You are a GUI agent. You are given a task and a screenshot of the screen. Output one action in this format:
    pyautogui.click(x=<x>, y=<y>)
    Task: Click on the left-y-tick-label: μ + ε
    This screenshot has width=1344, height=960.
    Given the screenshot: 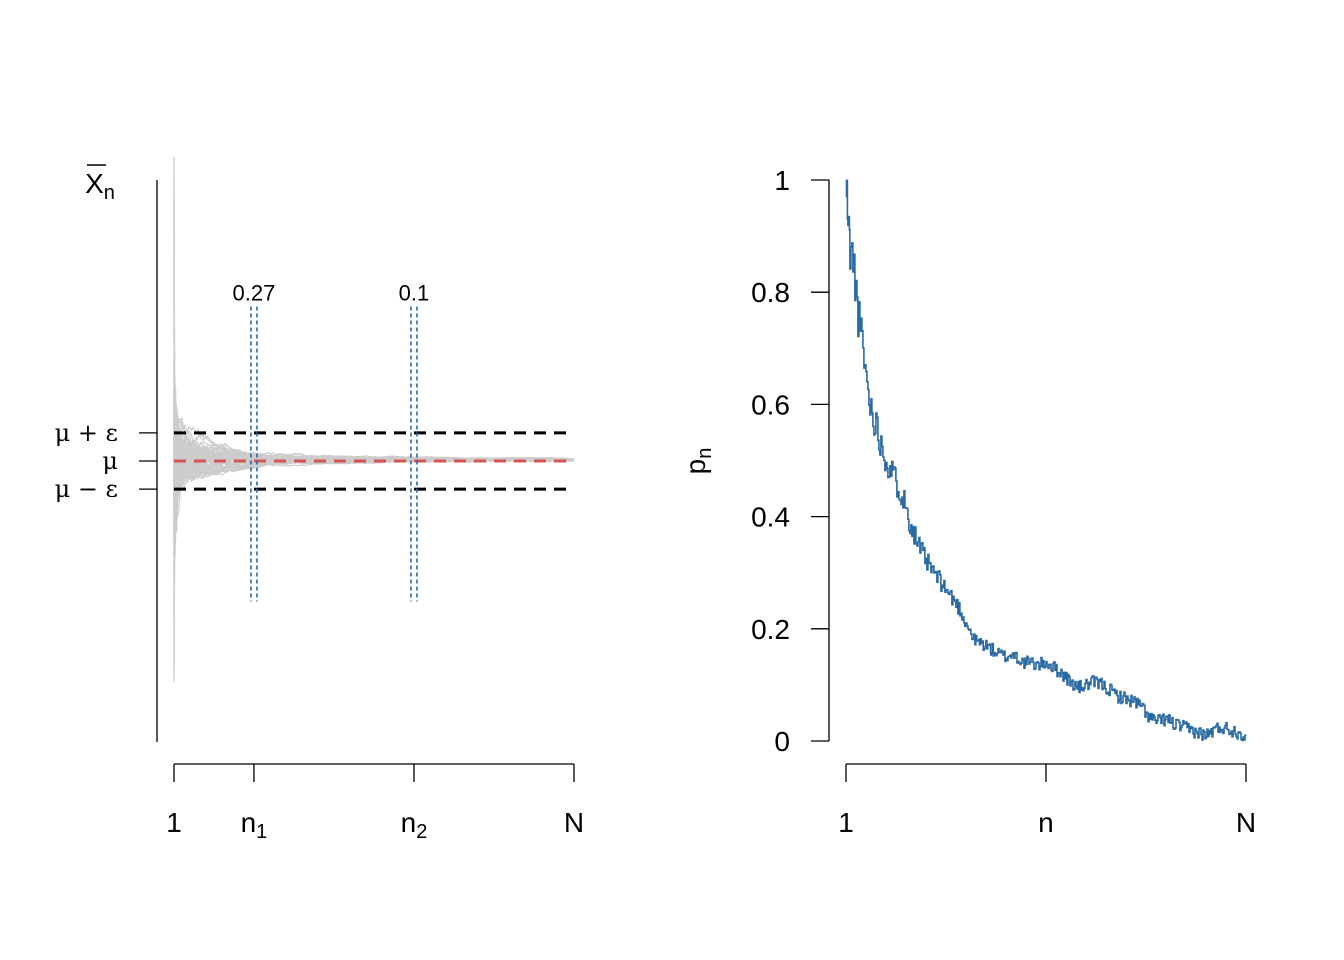 What is the action you would take?
    pyautogui.click(x=86, y=433)
    